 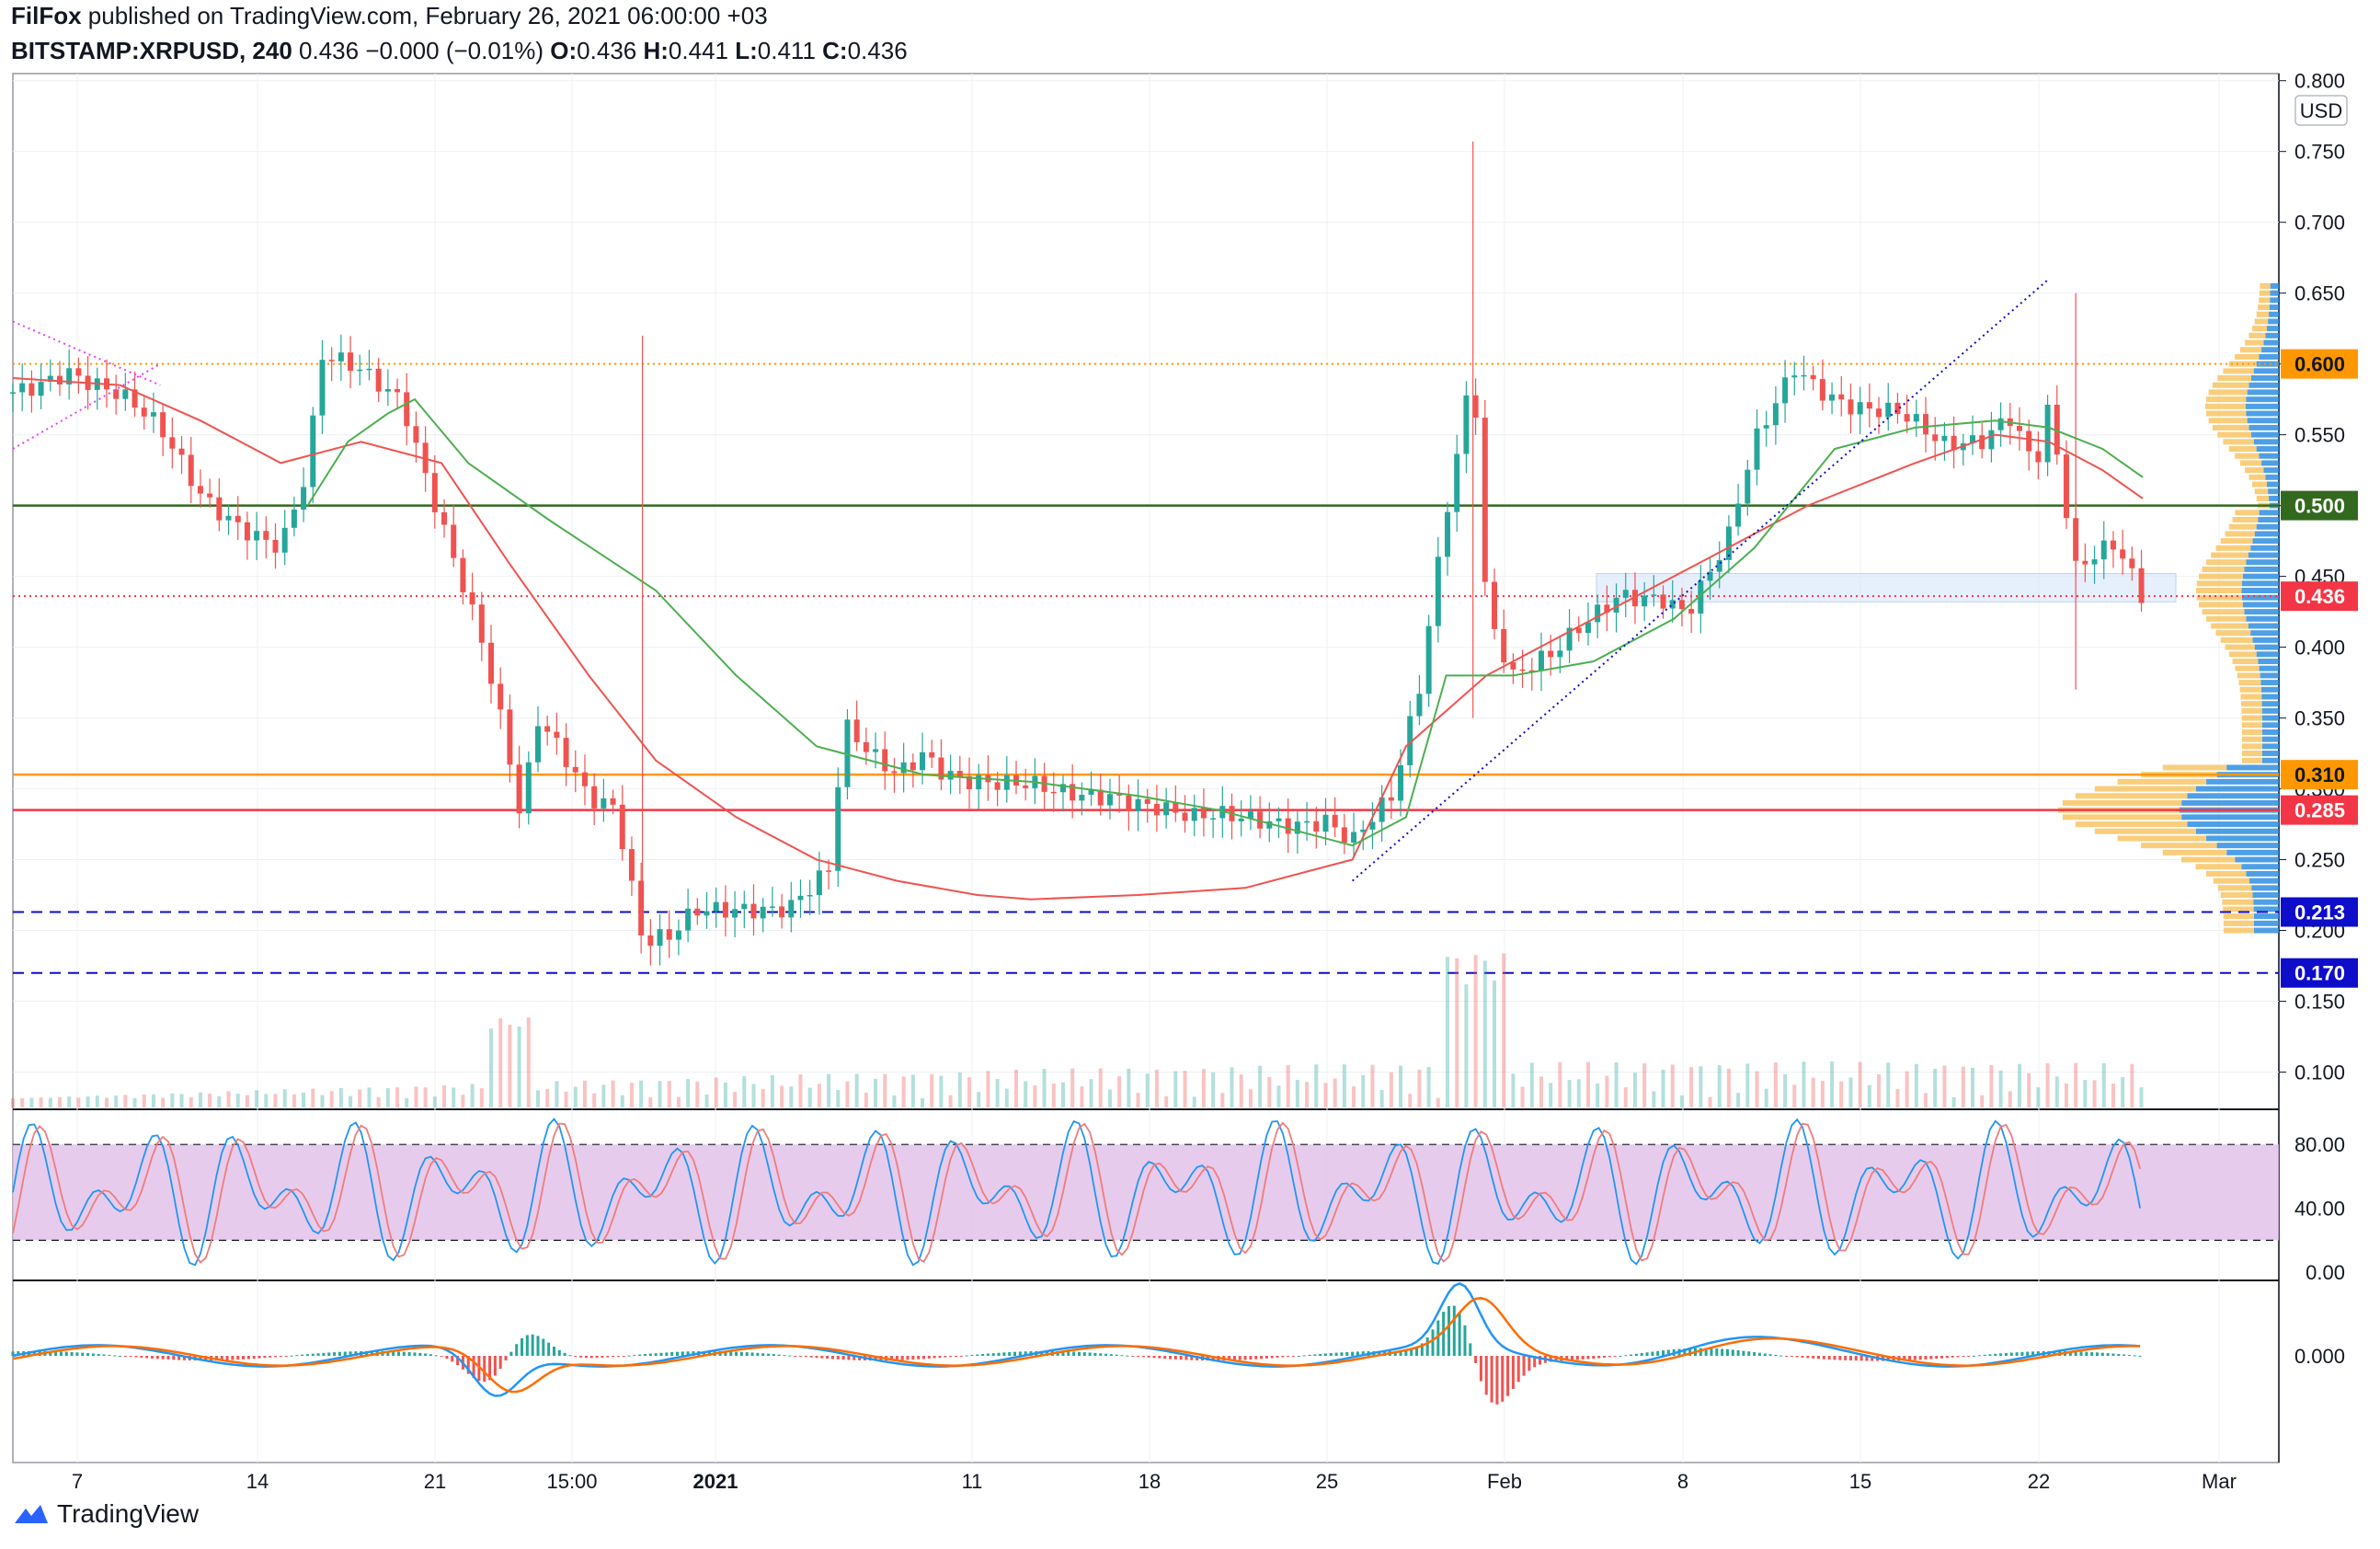 What do you see at coordinates (106, 1514) in the screenshot?
I see `tradingview-logo: TradingView` at bounding box center [106, 1514].